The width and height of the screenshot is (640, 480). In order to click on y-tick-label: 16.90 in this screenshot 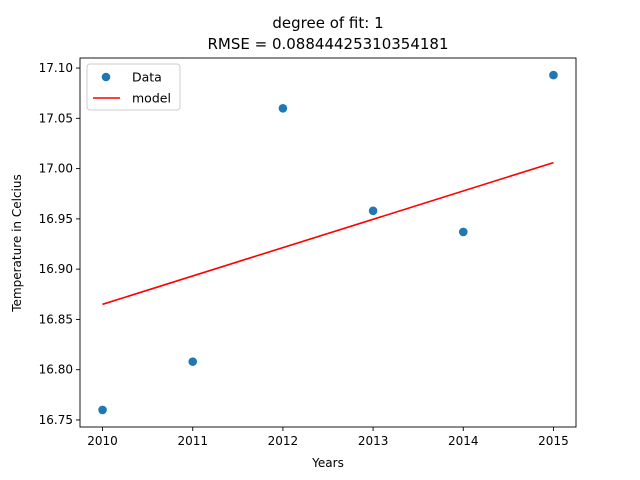, I will do `click(56, 269)`.